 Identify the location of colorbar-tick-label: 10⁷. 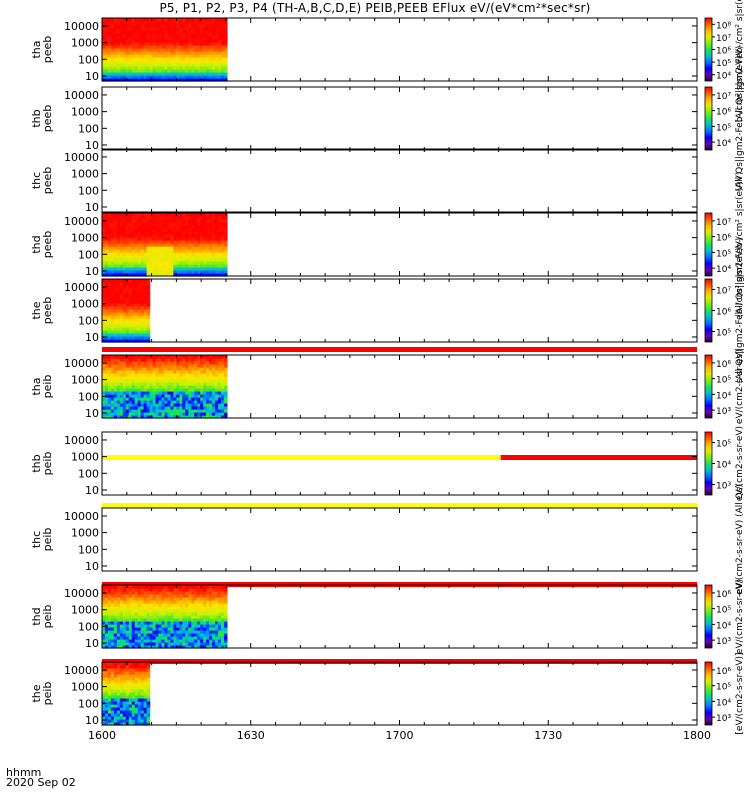
(723, 39).